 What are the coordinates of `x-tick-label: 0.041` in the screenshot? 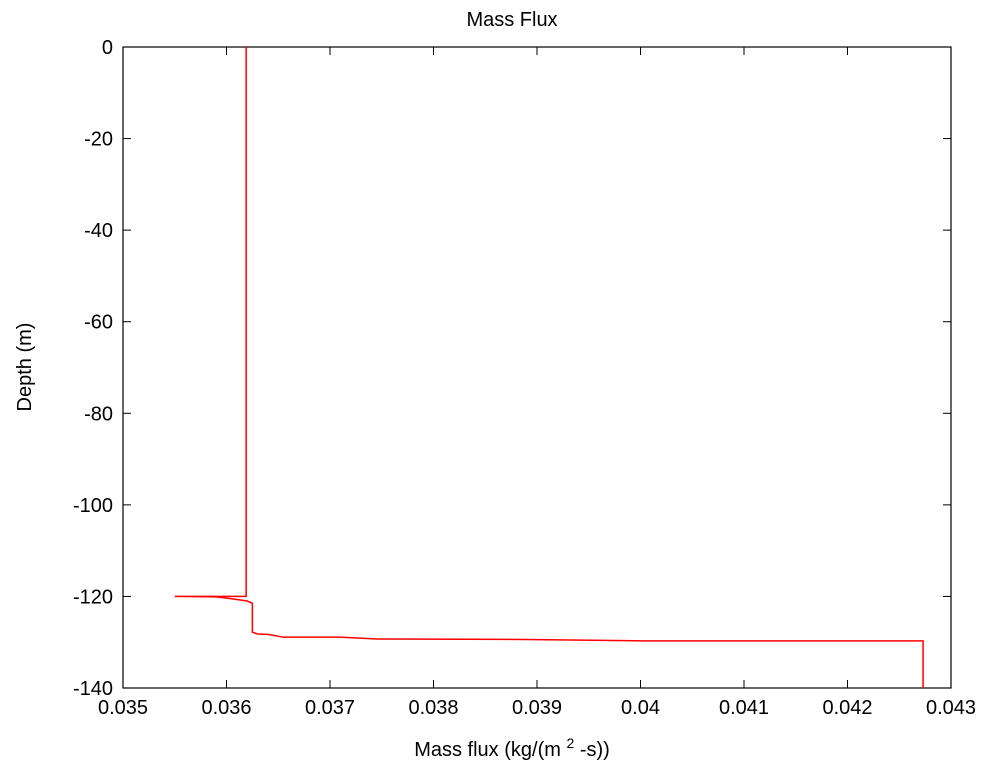 It's located at (744, 708).